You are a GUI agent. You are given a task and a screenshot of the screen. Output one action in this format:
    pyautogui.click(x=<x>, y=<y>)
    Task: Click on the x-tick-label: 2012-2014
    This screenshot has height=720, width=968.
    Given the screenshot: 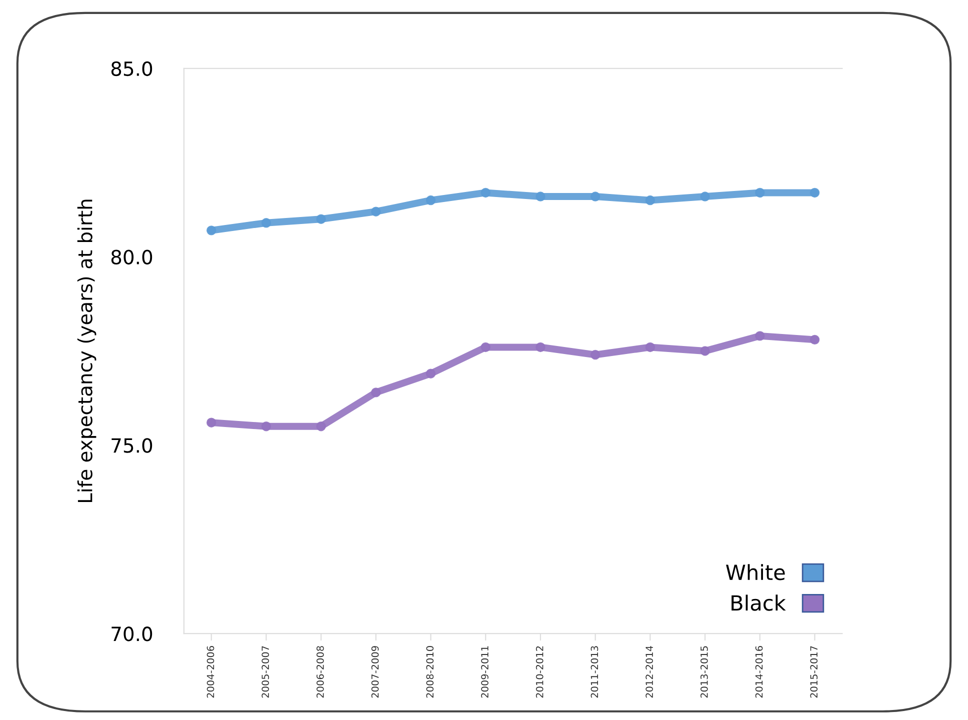 What is the action you would take?
    pyautogui.click(x=649, y=672)
    